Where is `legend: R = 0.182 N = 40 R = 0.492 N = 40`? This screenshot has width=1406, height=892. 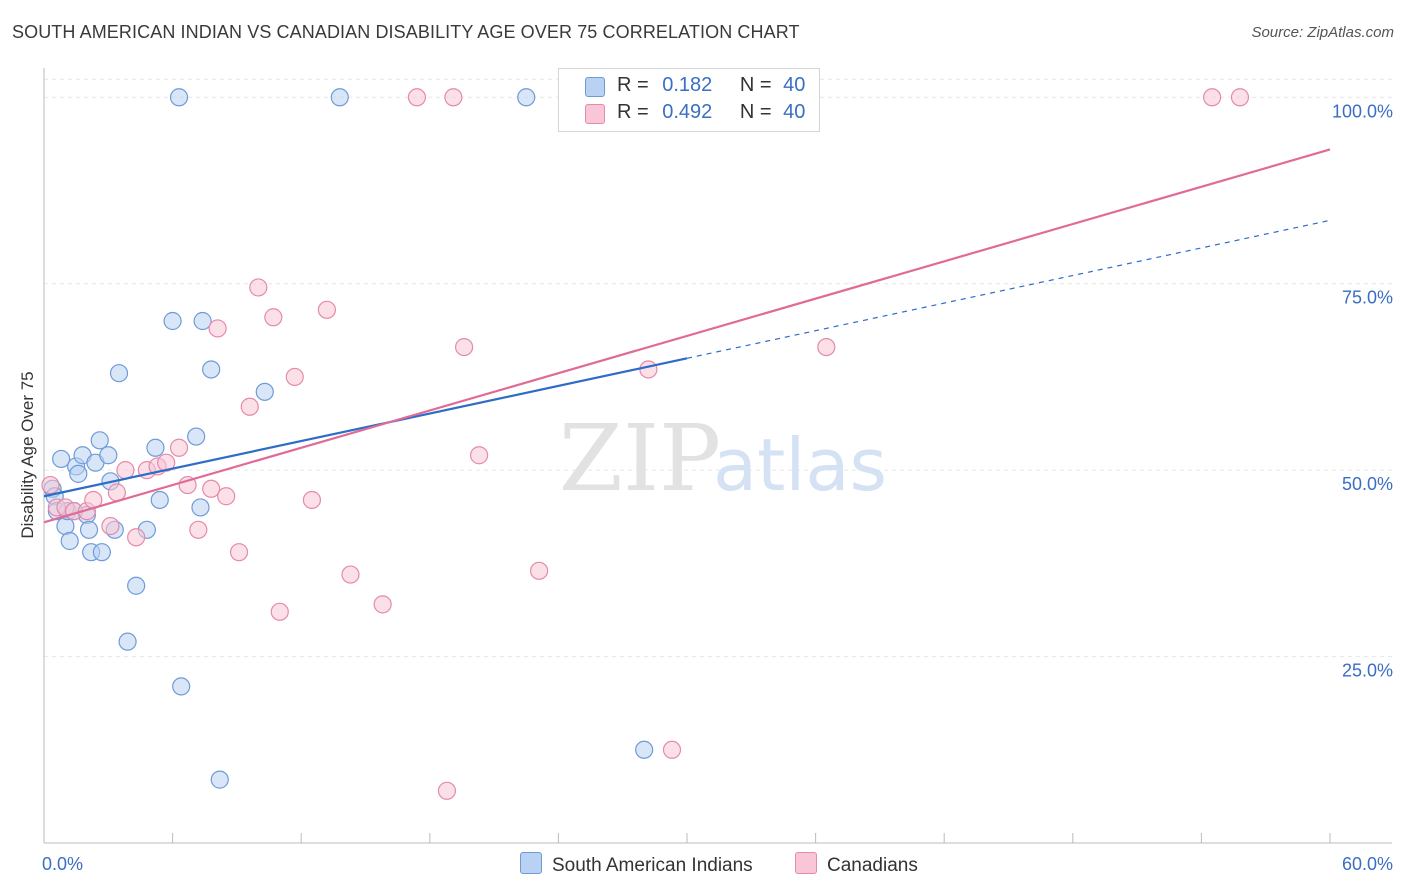
legend: R = 0.182 N = 40 R = 0.492 N = 40 is located at coordinates (689, 100).